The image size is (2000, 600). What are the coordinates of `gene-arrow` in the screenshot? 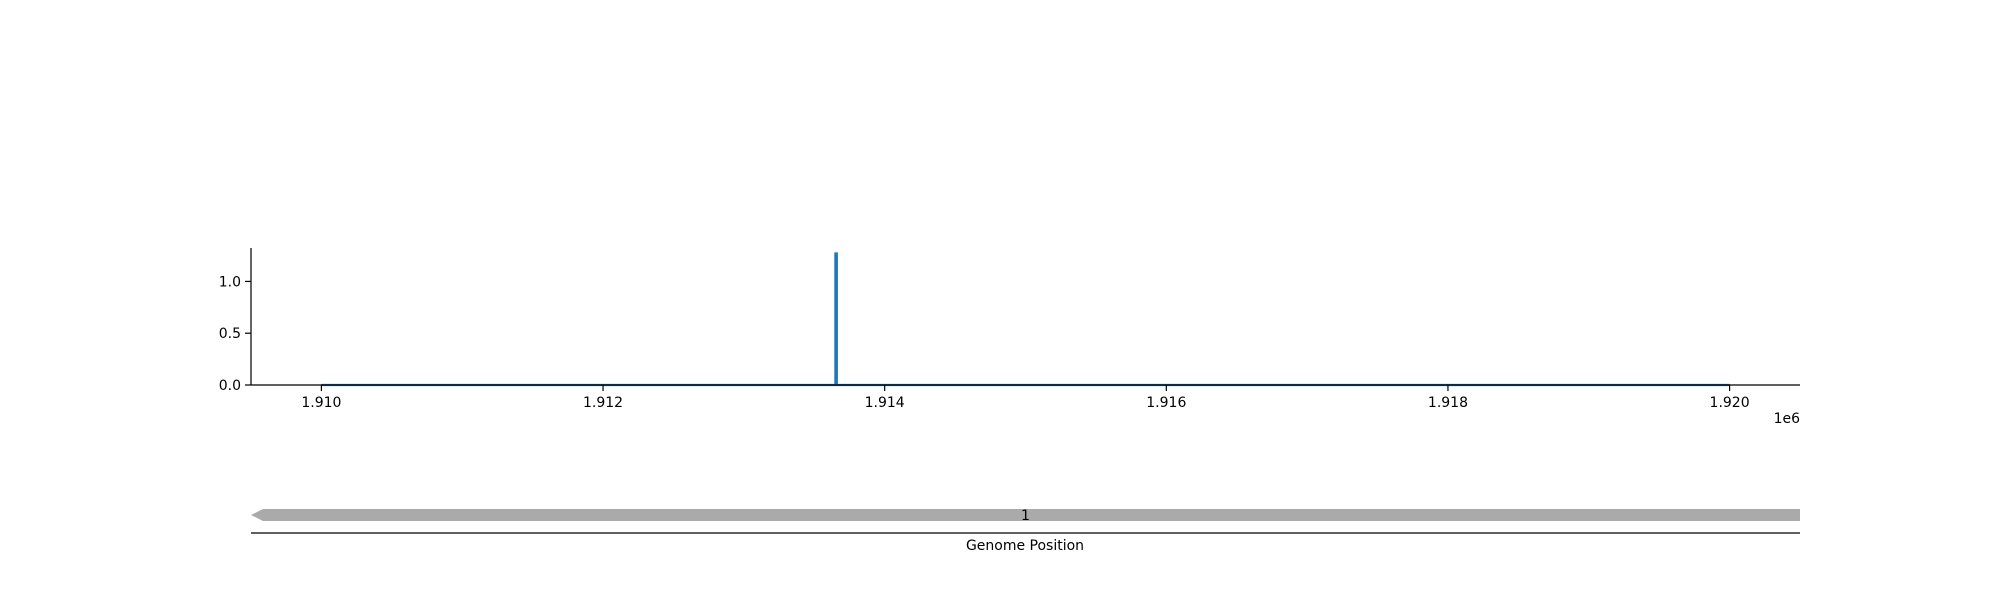 It's located at (1025, 515).